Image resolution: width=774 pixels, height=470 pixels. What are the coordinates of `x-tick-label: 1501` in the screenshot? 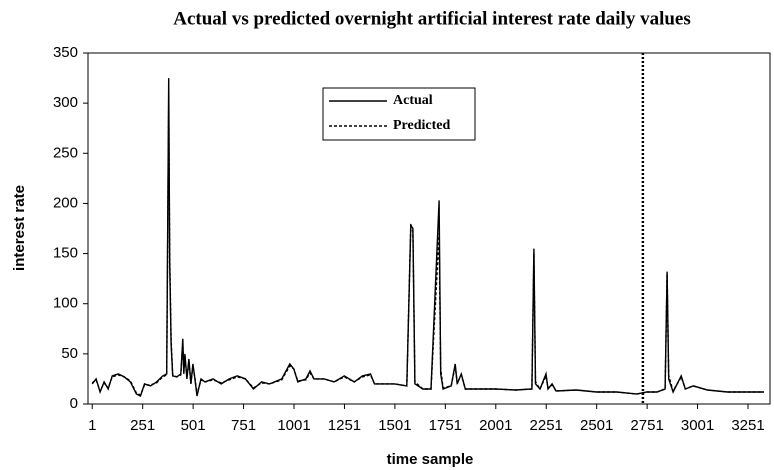 It's located at (394, 425).